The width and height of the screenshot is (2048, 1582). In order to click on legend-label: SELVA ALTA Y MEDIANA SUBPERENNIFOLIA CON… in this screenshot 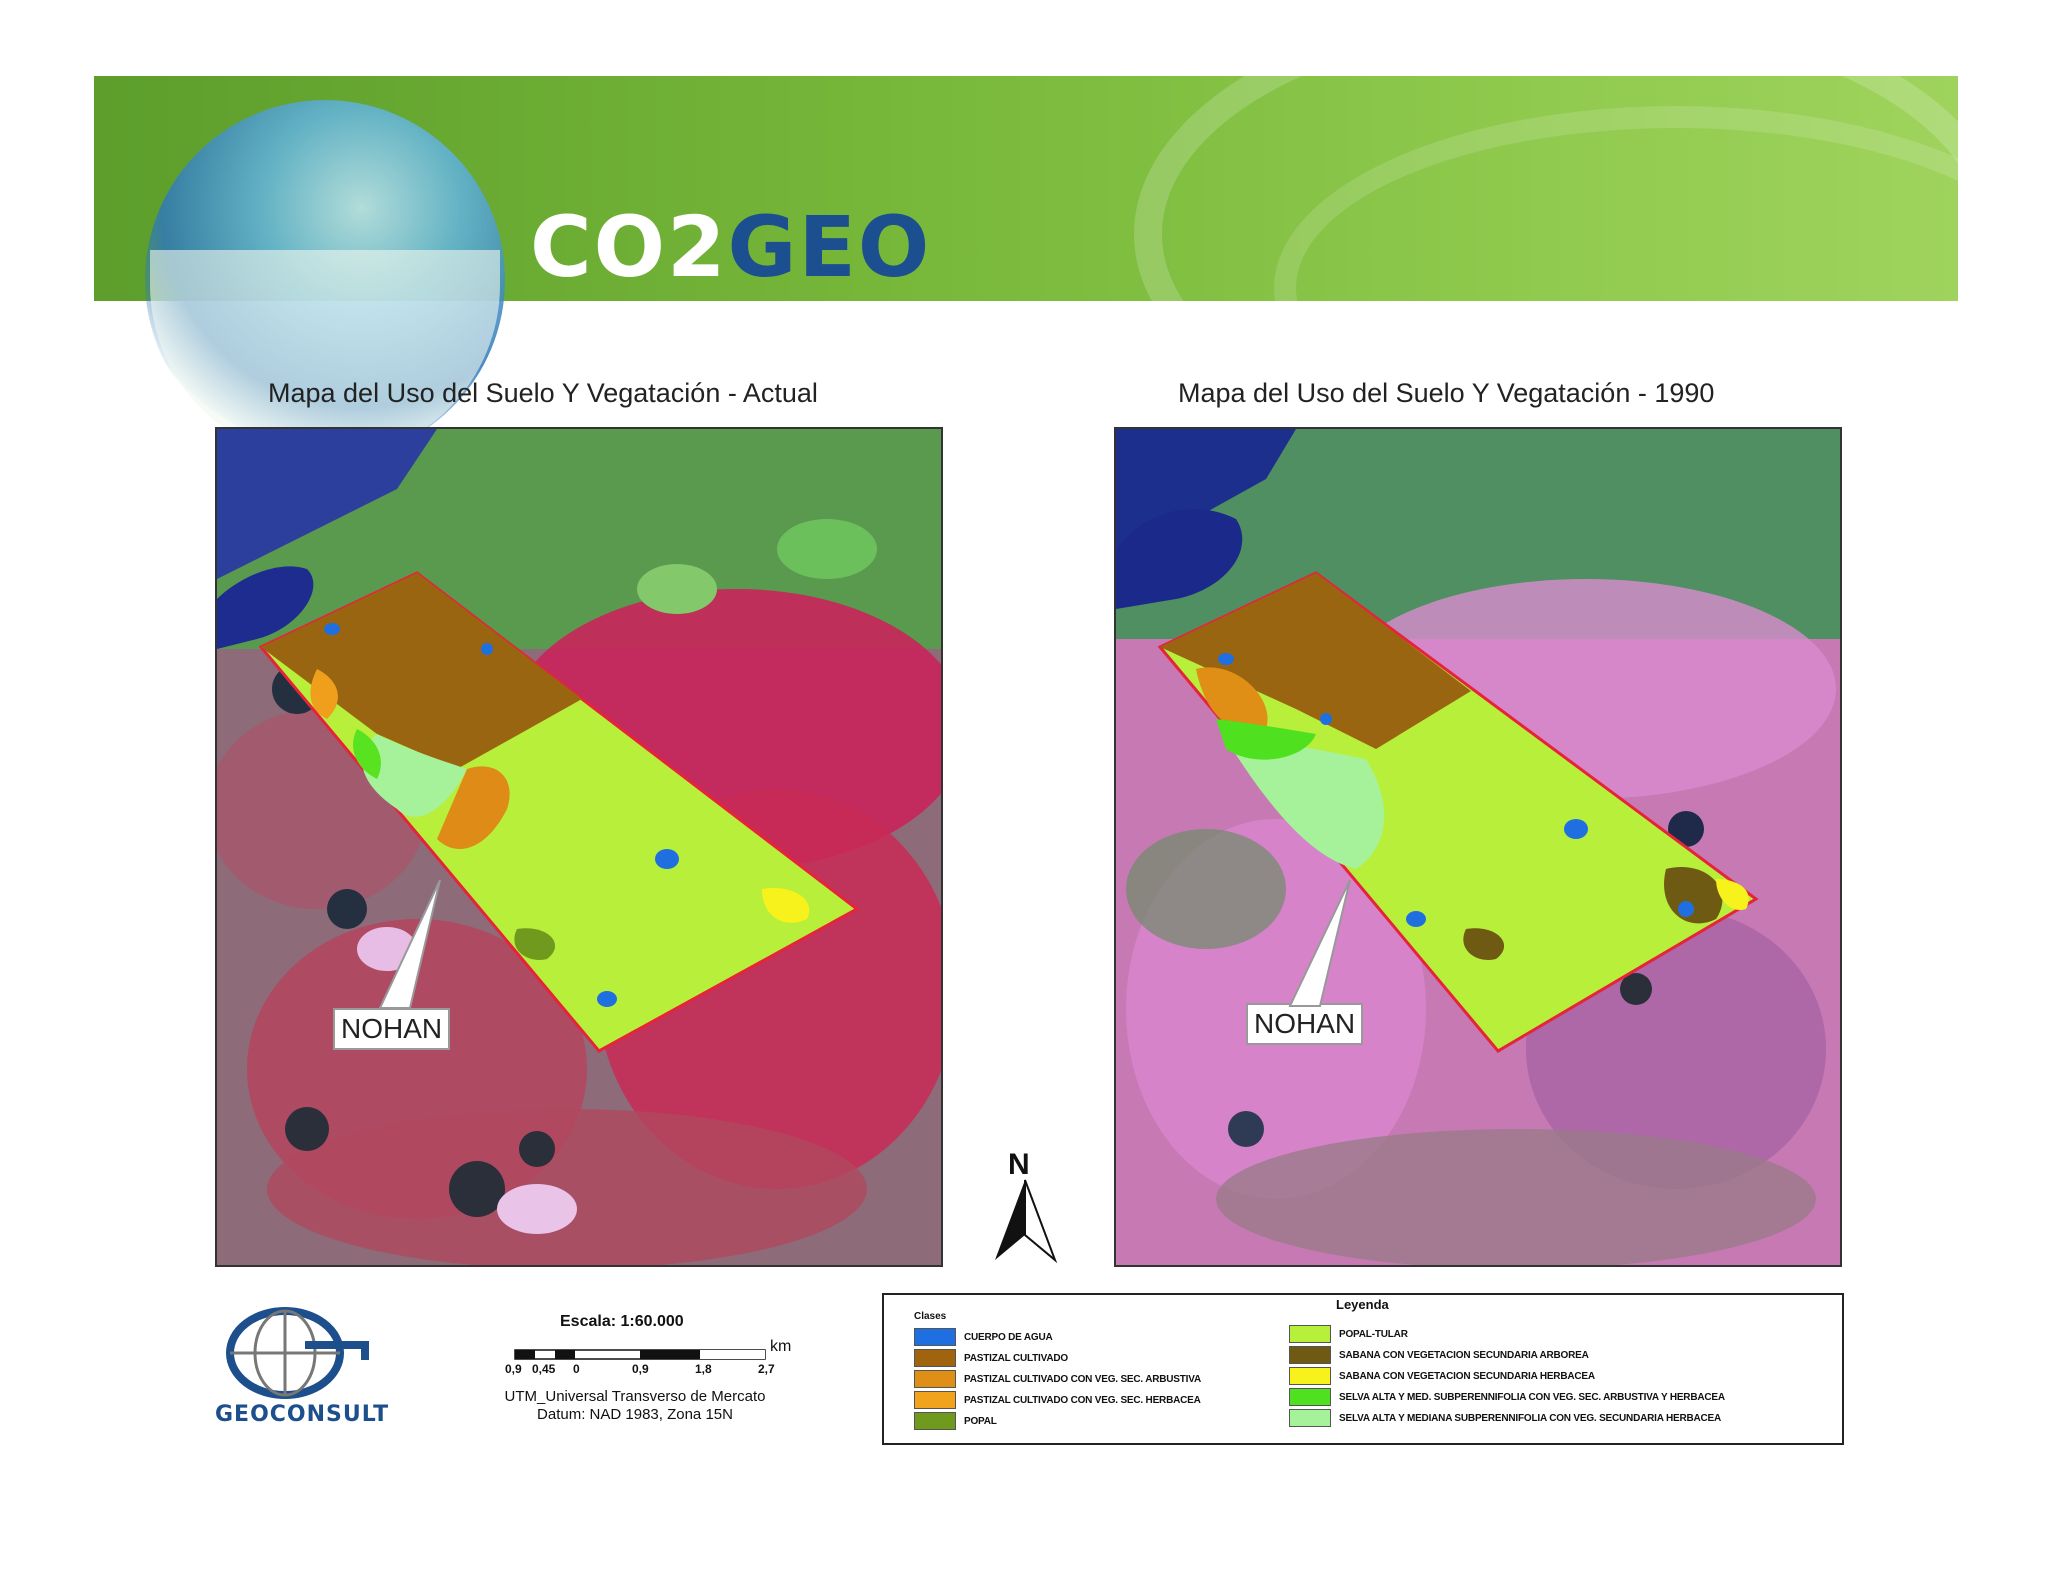, I will do `click(1530, 1418)`.